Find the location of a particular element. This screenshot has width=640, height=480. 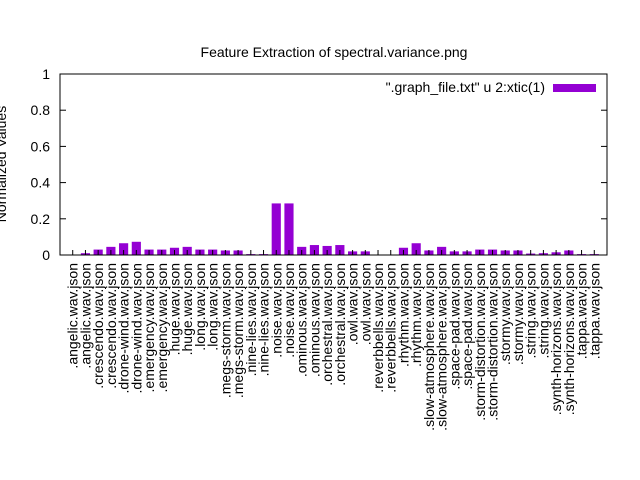

legend-entry-label: ".graph_file.txt" u 2:xtic(1) is located at coordinates (465, 87).